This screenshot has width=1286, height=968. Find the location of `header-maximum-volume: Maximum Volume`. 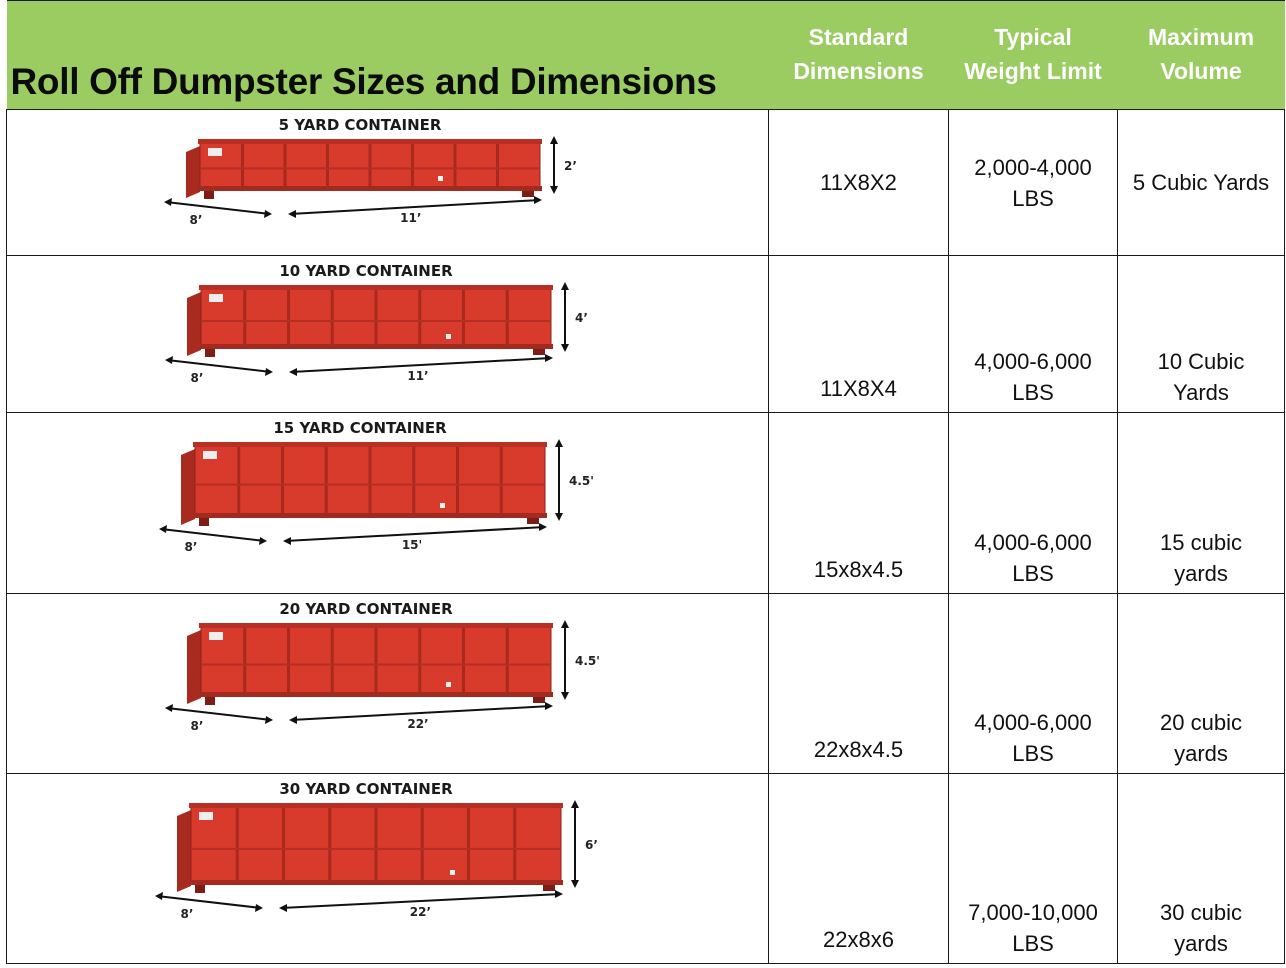

header-maximum-volume: Maximum Volume is located at coordinates (1201, 54).